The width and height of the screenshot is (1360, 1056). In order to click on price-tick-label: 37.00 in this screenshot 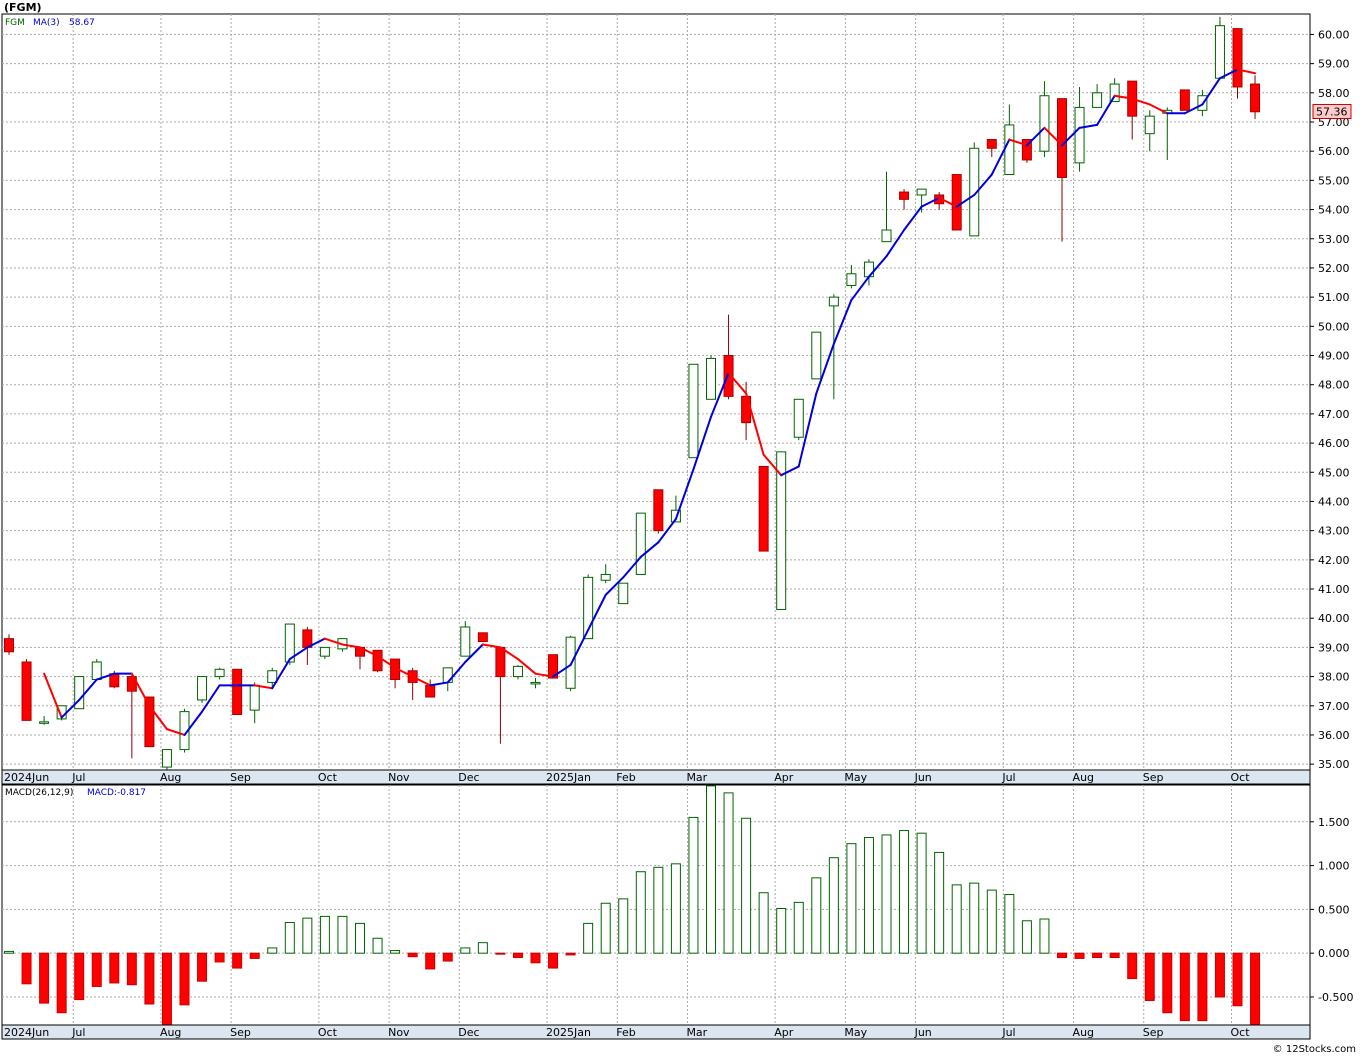, I will do `click(1334, 706)`.